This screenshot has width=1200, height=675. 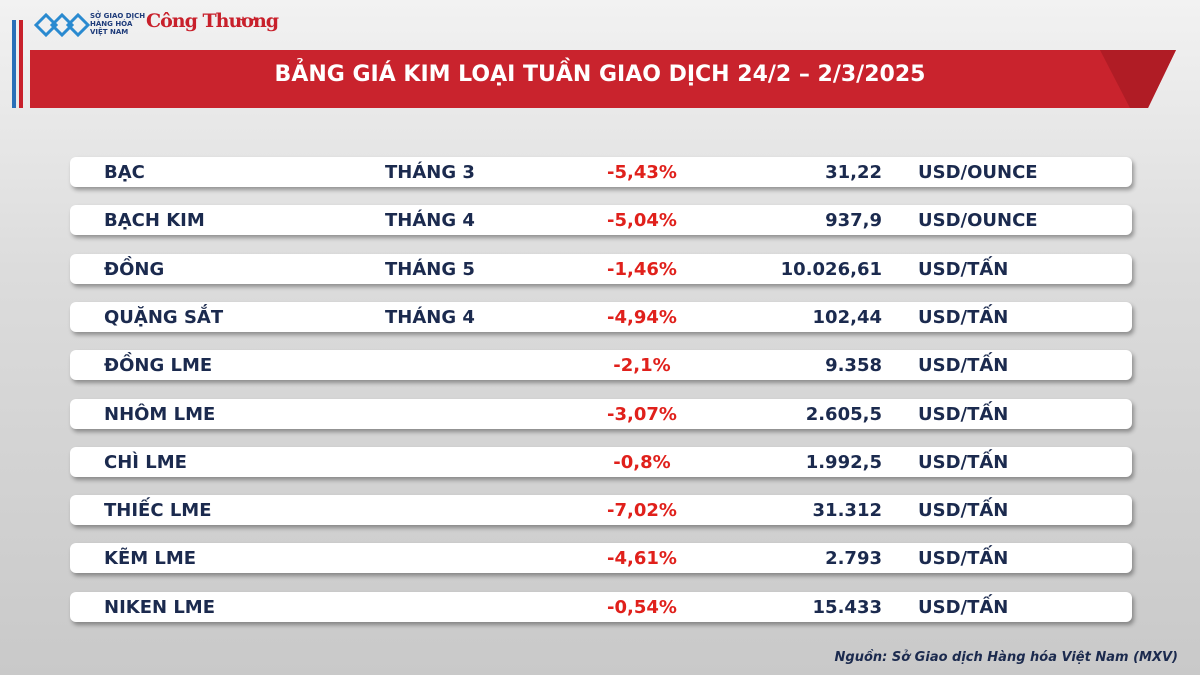 What do you see at coordinates (853, 559) in the screenshot?
I see `price-cell: 2.793` at bounding box center [853, 559].